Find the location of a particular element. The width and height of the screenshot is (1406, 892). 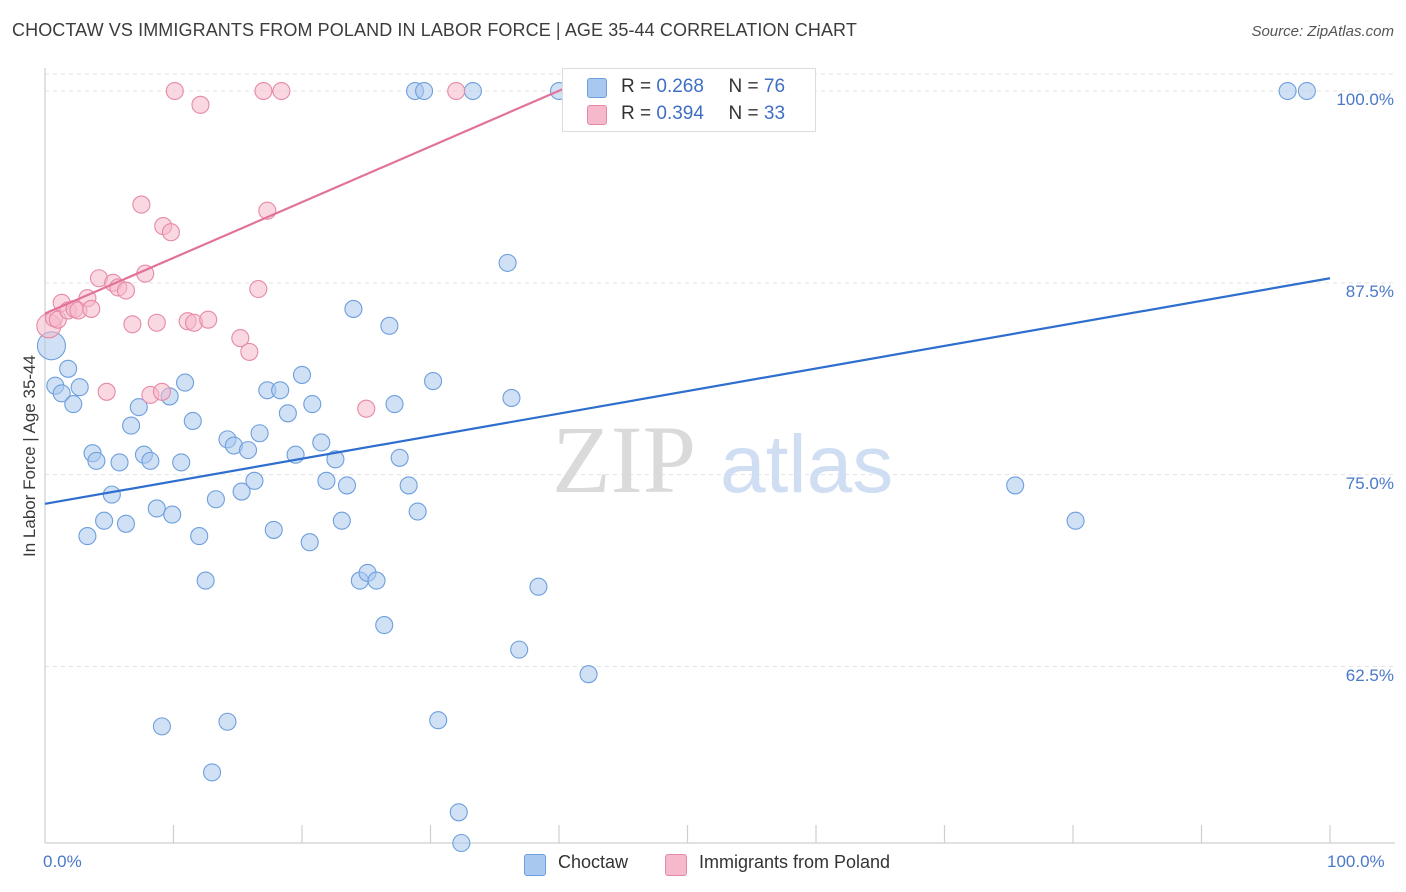

series-poland-points is located at coordinates (251, 249).